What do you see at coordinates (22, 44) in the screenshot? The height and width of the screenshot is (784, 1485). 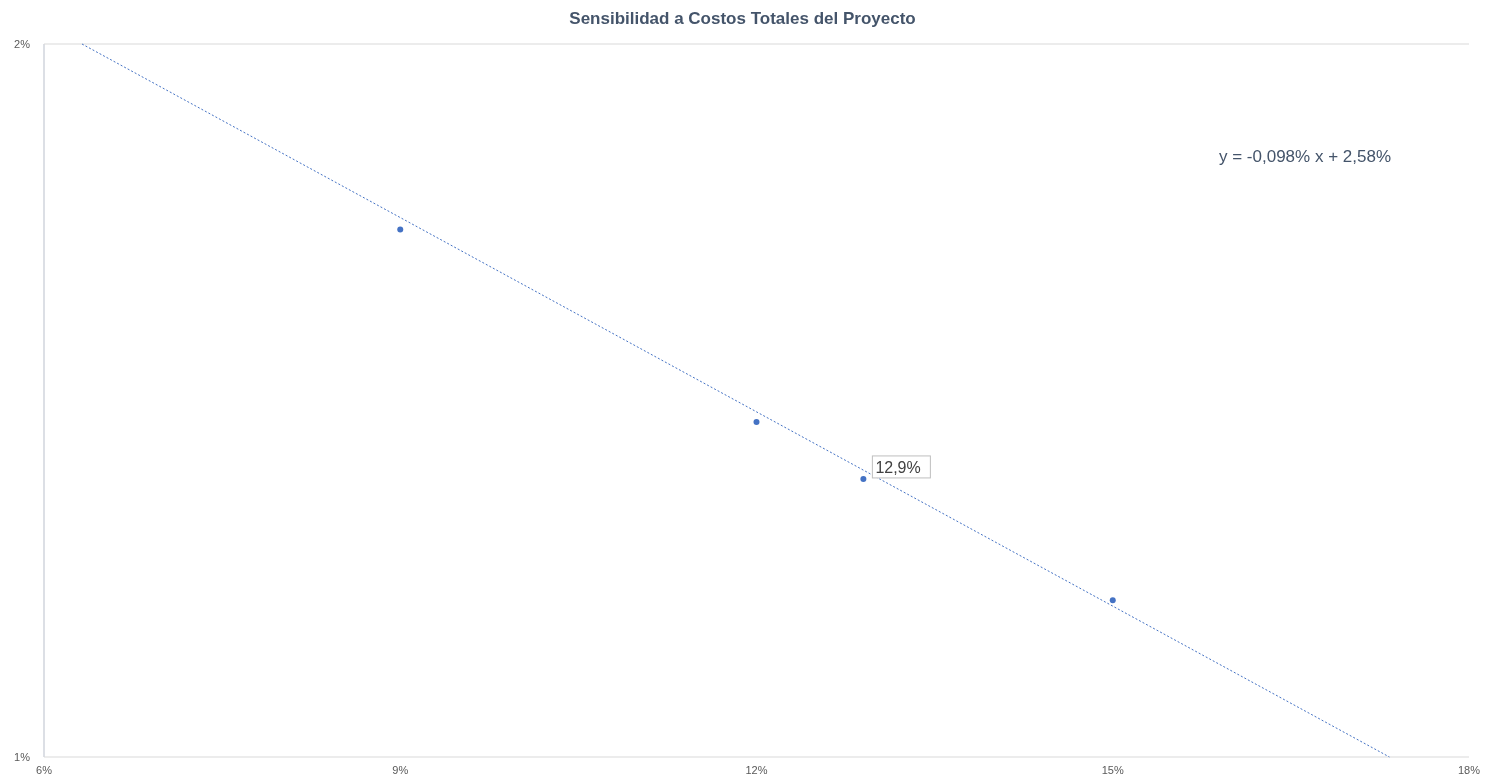 I see `y-tick-label: 2%` at bounding box center [22, 44].